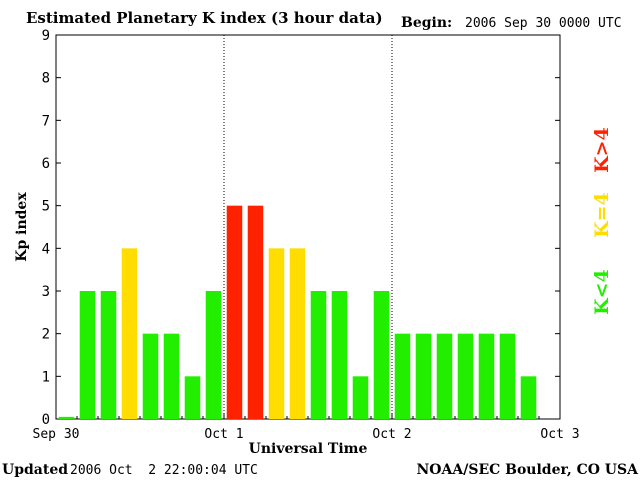  I want to click on y-tick-label: 9, so click(46, 36).